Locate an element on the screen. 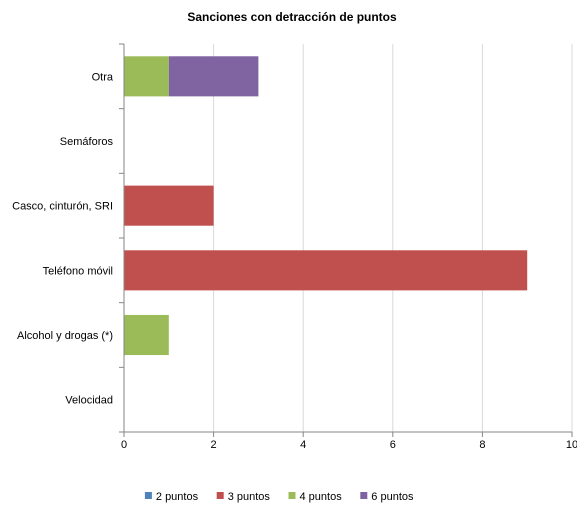 The width and height of the screenshot is (577, 508). x-tick-label: 0 is located at coordinates (124, 445).